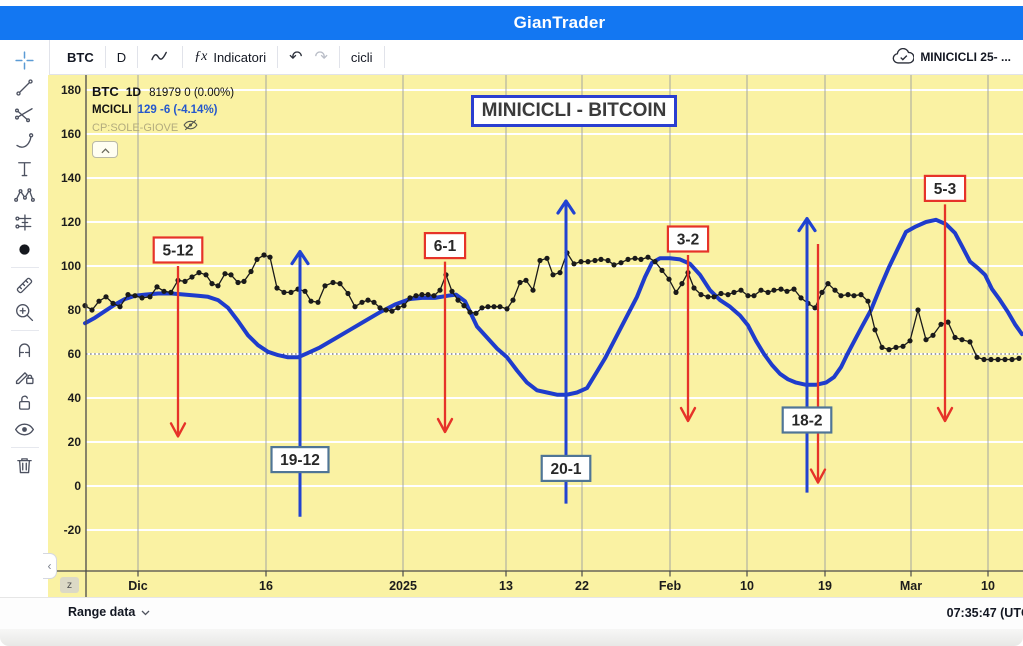 Image resolution: width=1023 pixels, height=646 pixels. What do you see at coordinates (361, 57) in the screenshot?
I see `cicli-button: cicli` at bounding box center [361, 57].